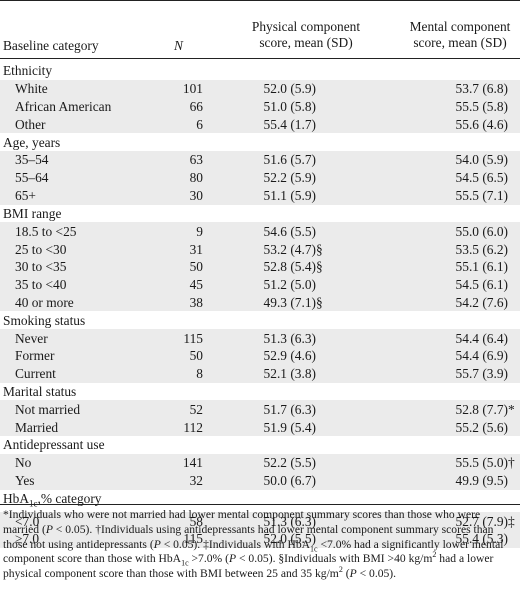 This screenshot has width=520, height=596. What do you see at coordinates (260, 338) in the screenshot?
I see `table-row: Never 115 51.3 (6.3) 54.4 (6.4)` at bounding box center [260, 338].